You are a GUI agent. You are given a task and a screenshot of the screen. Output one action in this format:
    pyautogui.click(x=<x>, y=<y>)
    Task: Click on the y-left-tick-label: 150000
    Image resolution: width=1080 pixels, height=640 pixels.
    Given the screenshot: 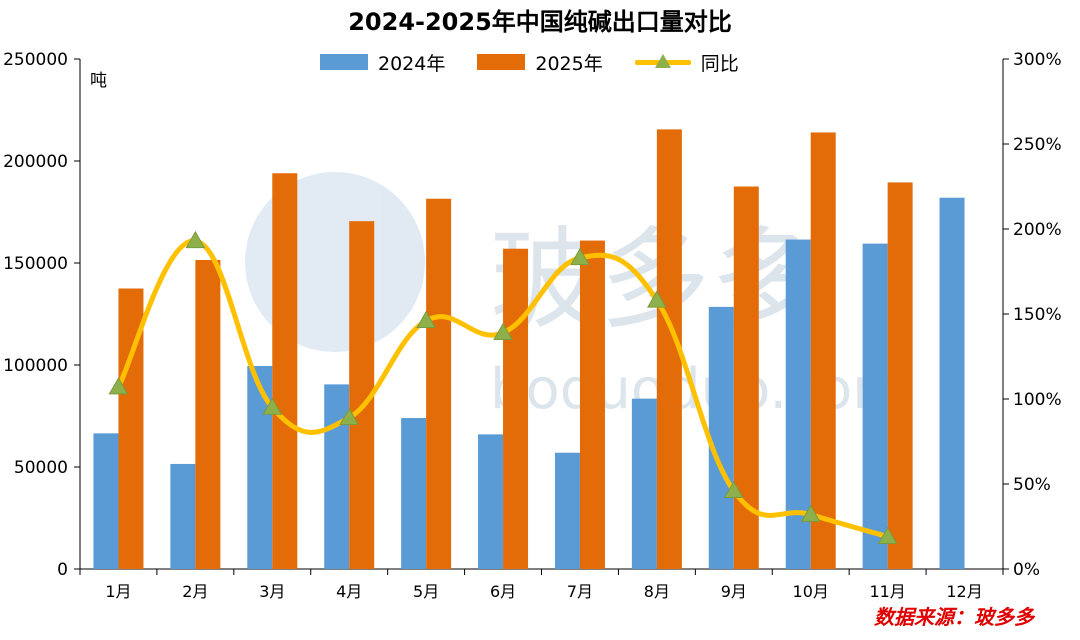 What is the action you would take?
    pyautogui.click(x=35, y=264)
    